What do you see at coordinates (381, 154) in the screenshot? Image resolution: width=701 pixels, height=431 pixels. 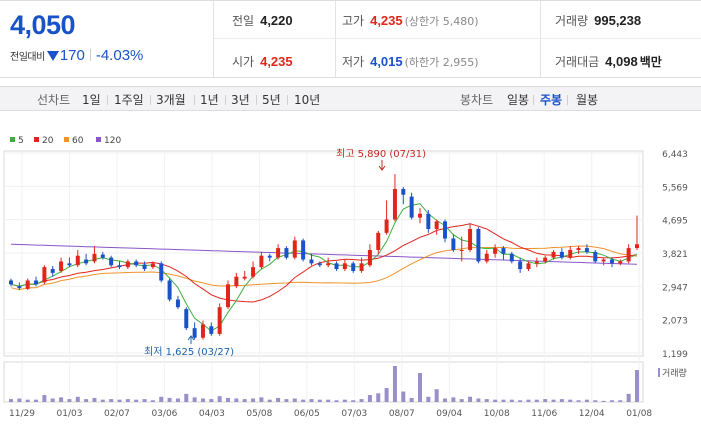 I see `high-annotation-text: 최고 5,890 (07/31)` at bounding box center [381, 154].